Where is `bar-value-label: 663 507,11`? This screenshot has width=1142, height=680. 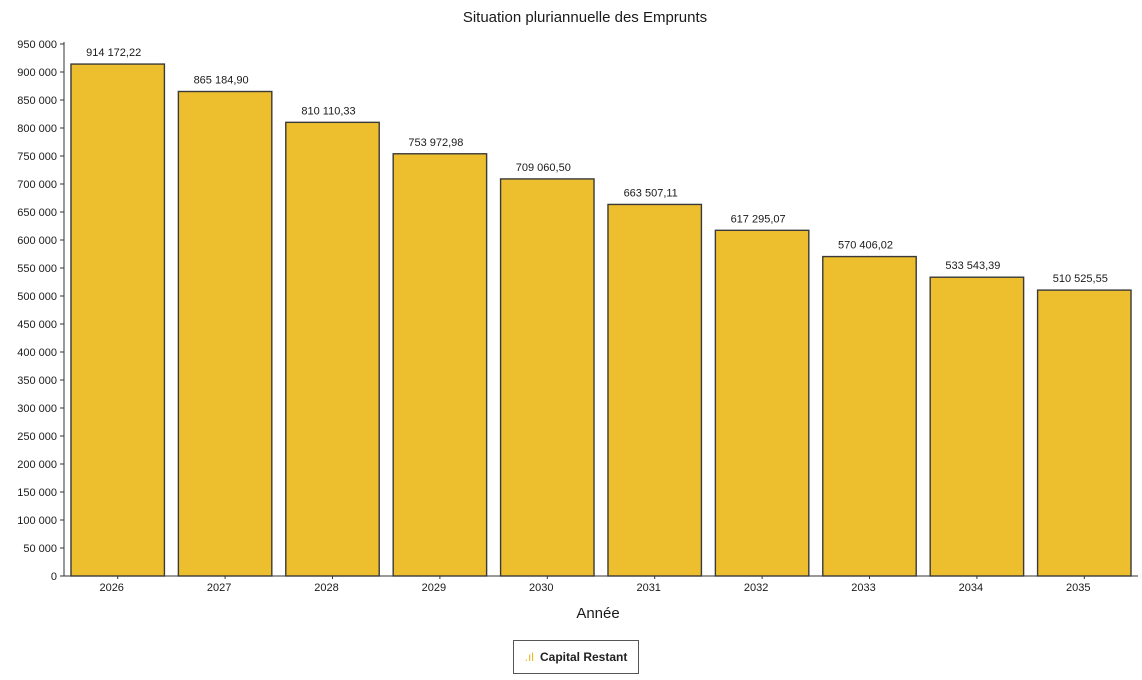 bar-value-label: 663 507,11 is located at coordinates (651, 193).